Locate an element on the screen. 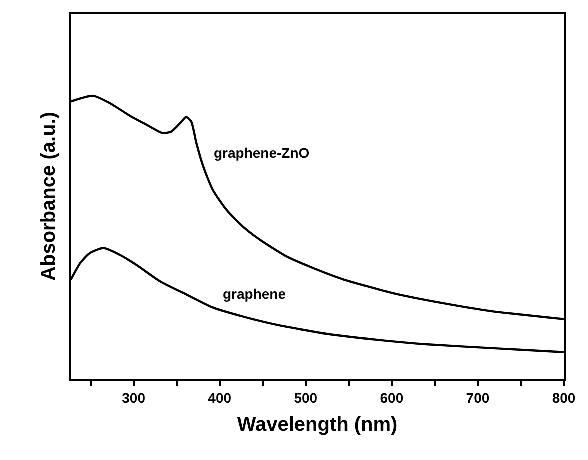 The width and height of the screenshot is (588, 460). x-tick-label: 500 is located at coordinates (306, 398).